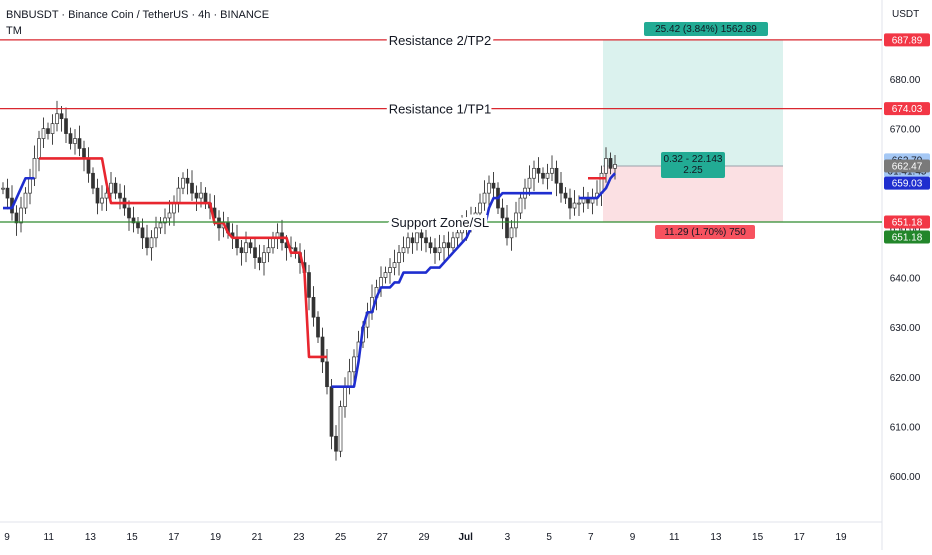 This screenshot has height=555, width=932. I want to click on x-tick-label: 11, so click(49, 537).